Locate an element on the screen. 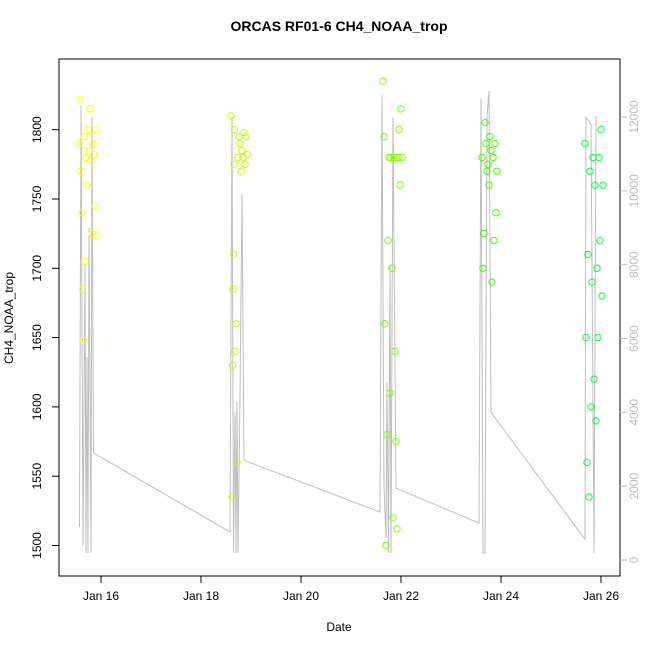 This screenshot has width=650, height=650. y-tick-label: 1800 is located at coordinates (37, 129).